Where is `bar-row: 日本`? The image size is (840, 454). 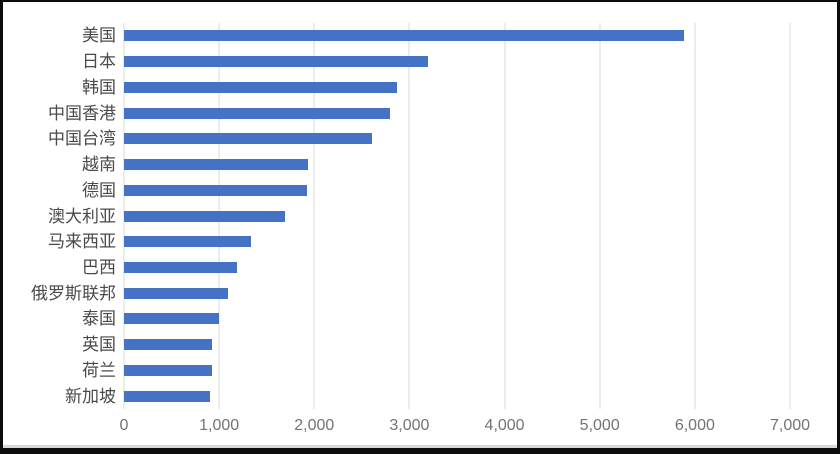 bar-row: 日本 is located at coordinates (396, 62).